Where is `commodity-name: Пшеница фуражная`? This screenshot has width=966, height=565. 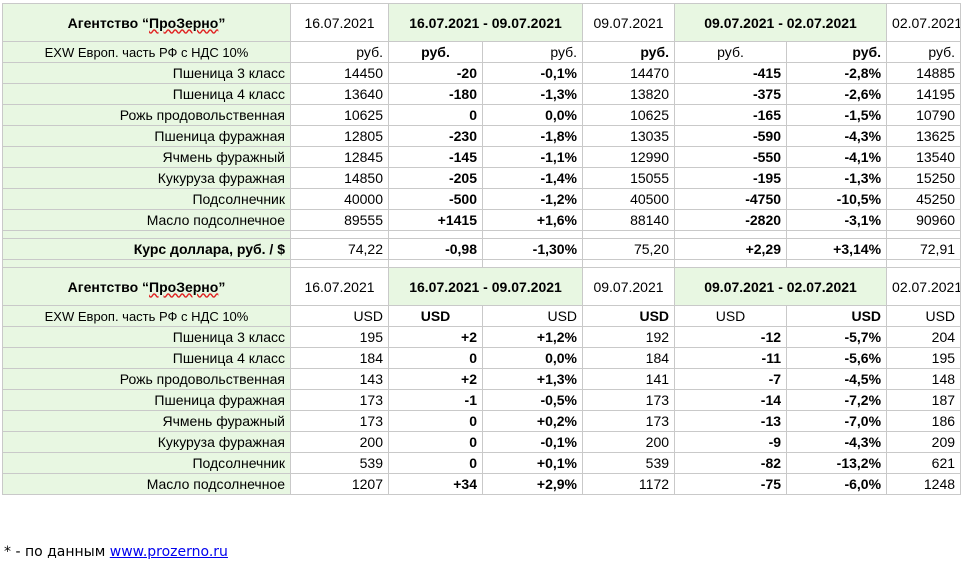 commodity-name: Пшеница фуражная is located at coordinates (146, 400).